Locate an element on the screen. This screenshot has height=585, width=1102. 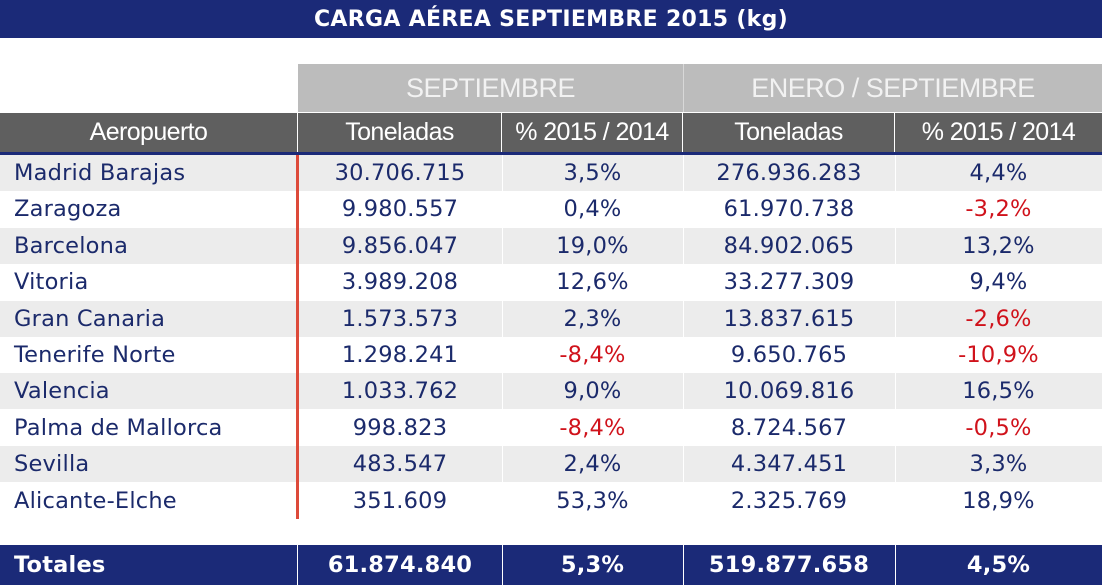
cell-ytd-tons: 8.724.567 is located at coordinates (789, 427).